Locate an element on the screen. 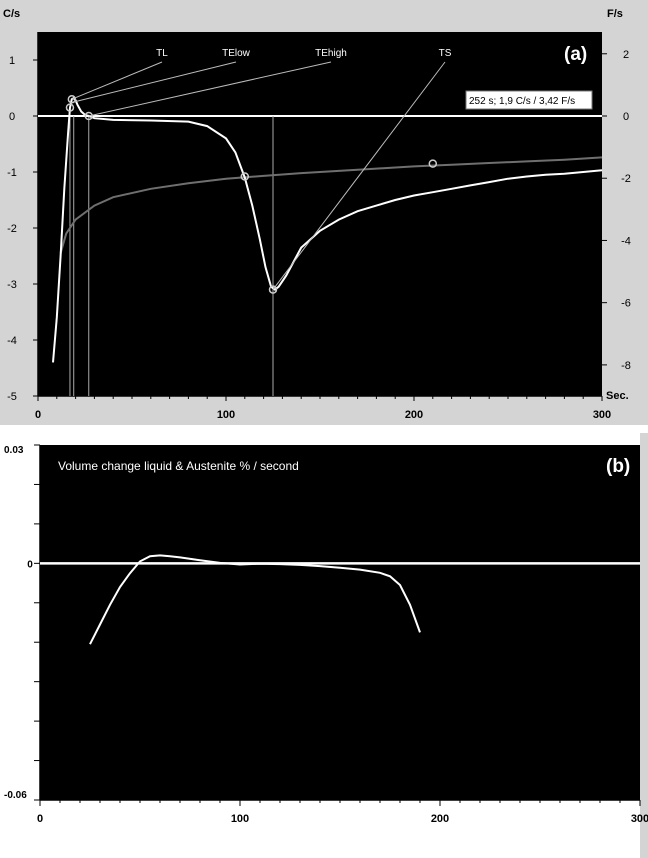 The width and height of the screenshot is (648, 858). panel-a-x-tick-label: 0 is located at coordinates (38, 415).